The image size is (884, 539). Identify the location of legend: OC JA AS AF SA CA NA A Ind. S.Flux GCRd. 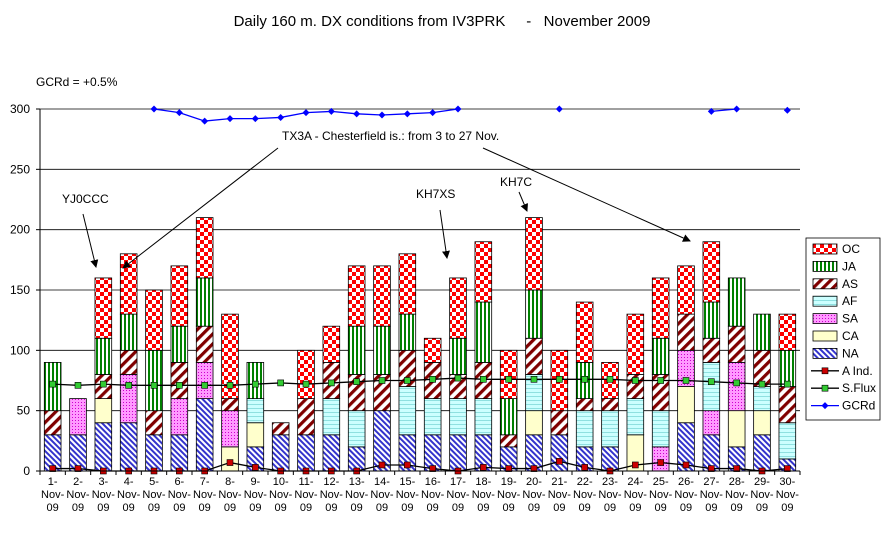
(843, 329).